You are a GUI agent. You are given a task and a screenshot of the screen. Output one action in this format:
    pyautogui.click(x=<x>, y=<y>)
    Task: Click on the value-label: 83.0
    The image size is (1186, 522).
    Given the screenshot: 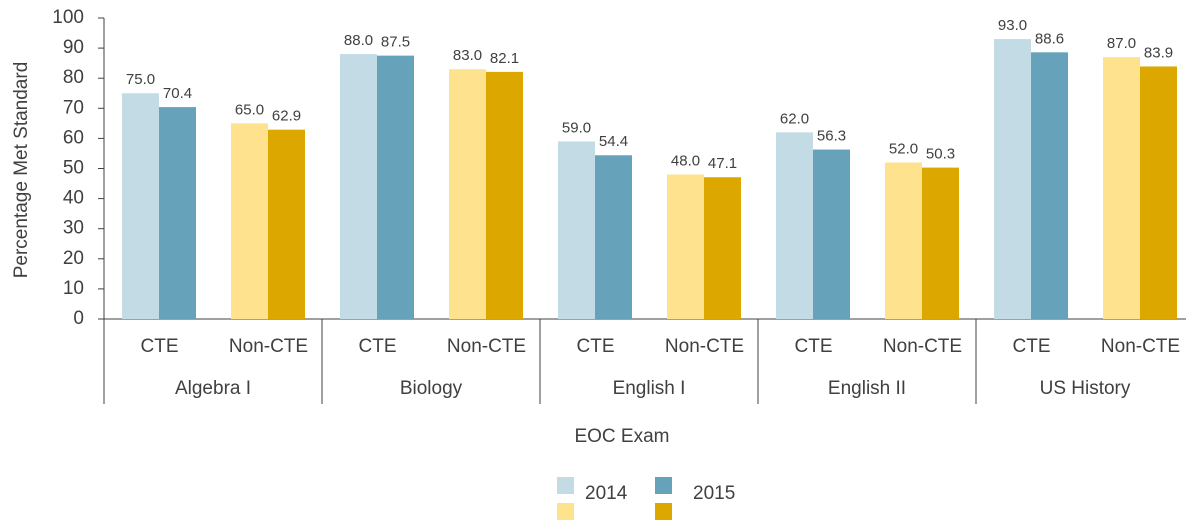 What is the action you would take?
    pyautogui.click(x=467, y=55)
    